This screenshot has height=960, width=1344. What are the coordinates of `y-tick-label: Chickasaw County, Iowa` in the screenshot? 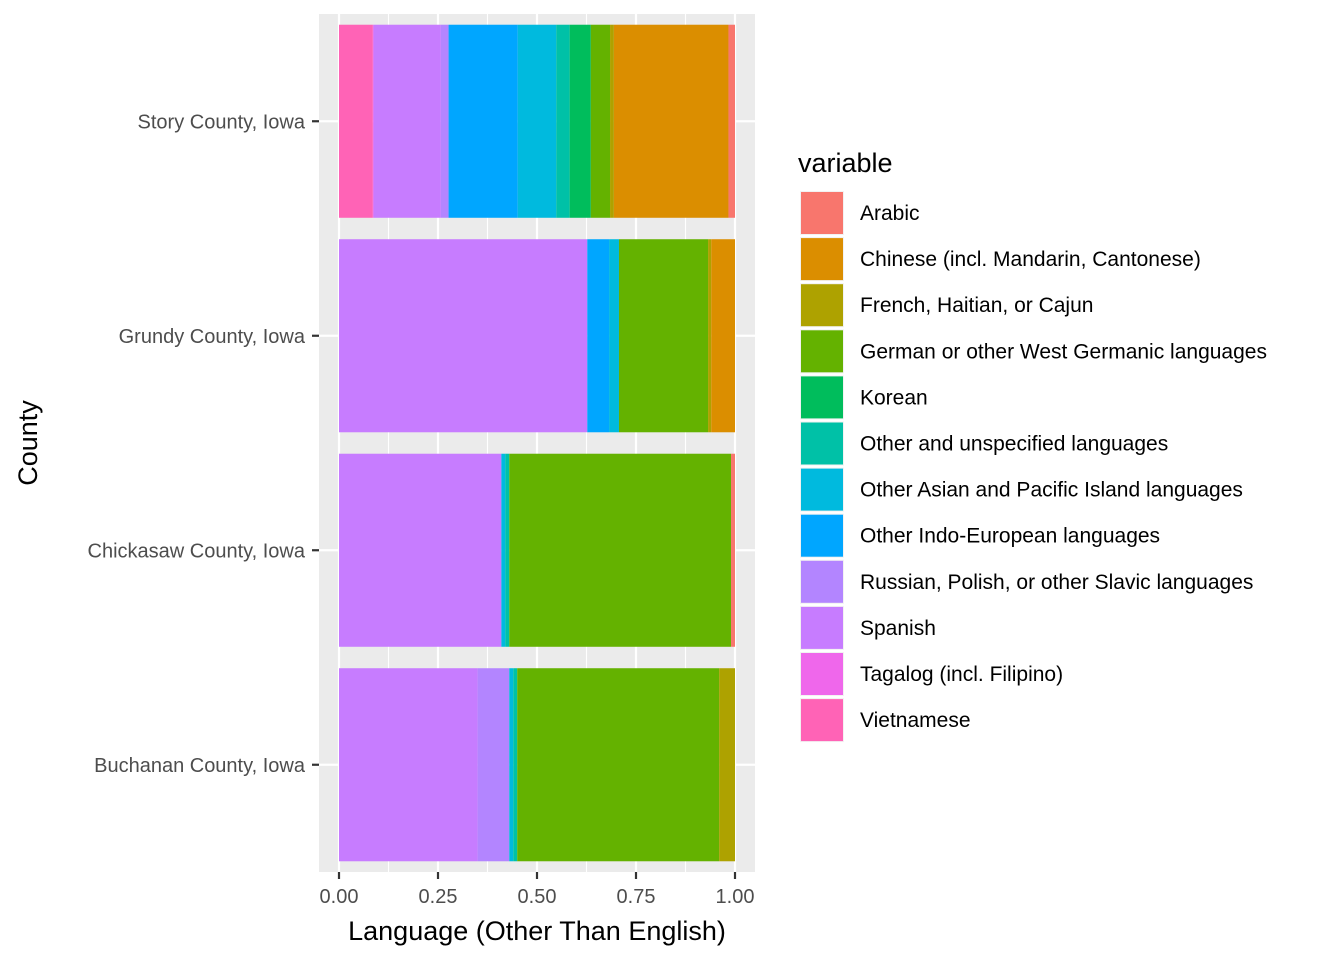 It's located at (197, 551).